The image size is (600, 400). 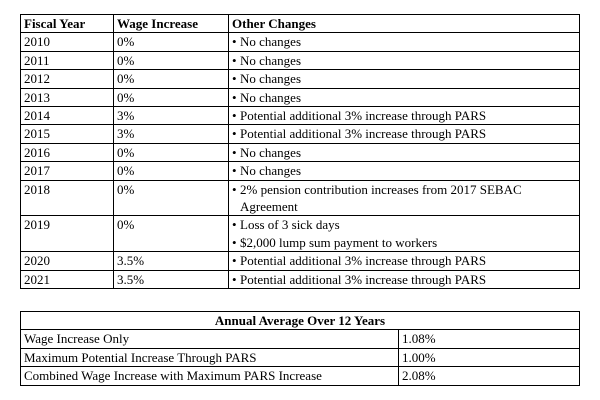 What do you see at coordinates (67, 79) in the screenshot?
I see `year-cell: 2012` at bounding box center [67, 79].